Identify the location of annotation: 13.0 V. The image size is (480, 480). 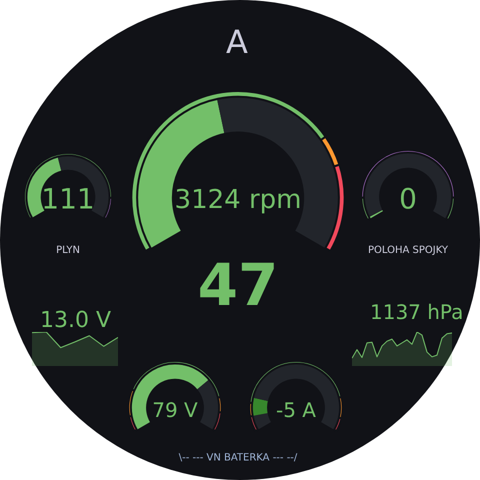
(76, 320).